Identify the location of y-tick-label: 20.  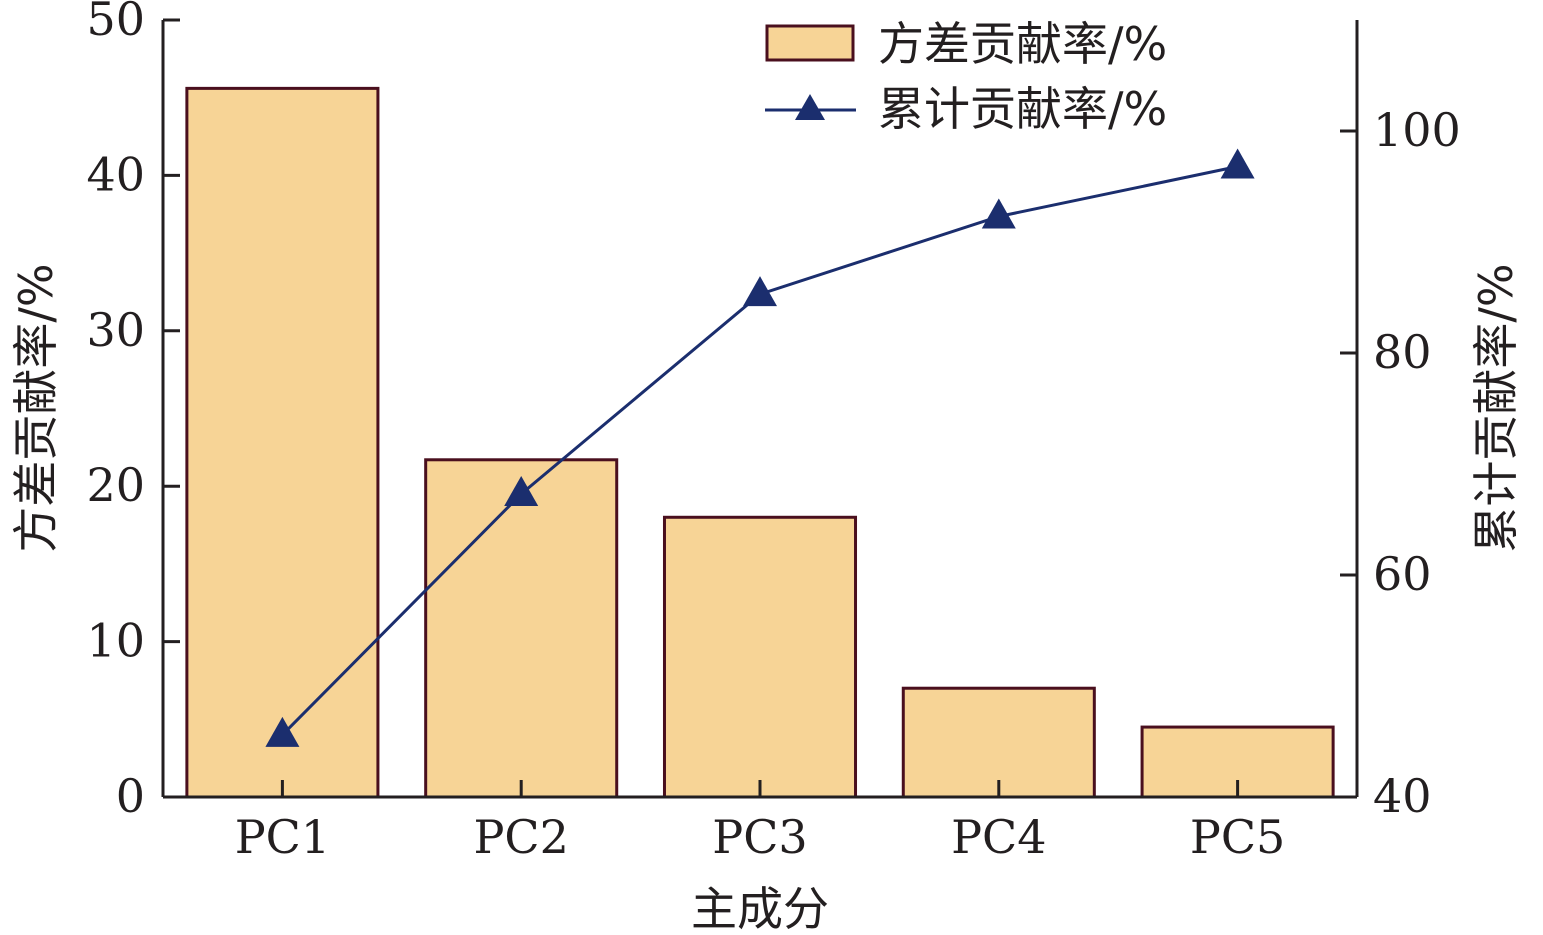
(115, 485).